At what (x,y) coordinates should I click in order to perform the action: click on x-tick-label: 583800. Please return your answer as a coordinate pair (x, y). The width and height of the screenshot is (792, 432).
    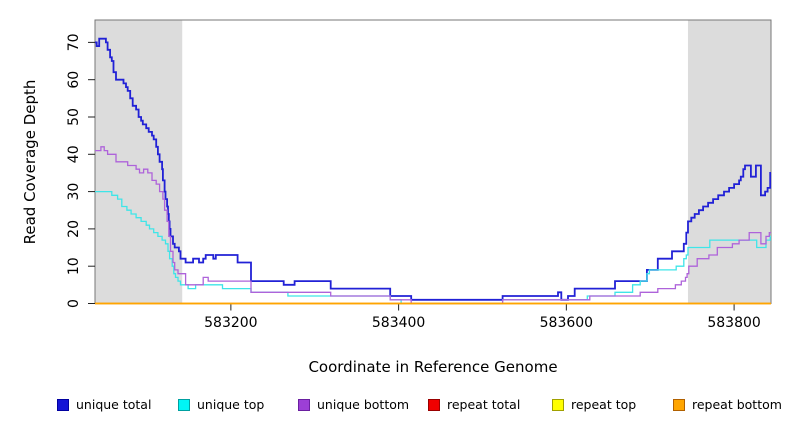
    Looking at the image, I should click on (733, 323).